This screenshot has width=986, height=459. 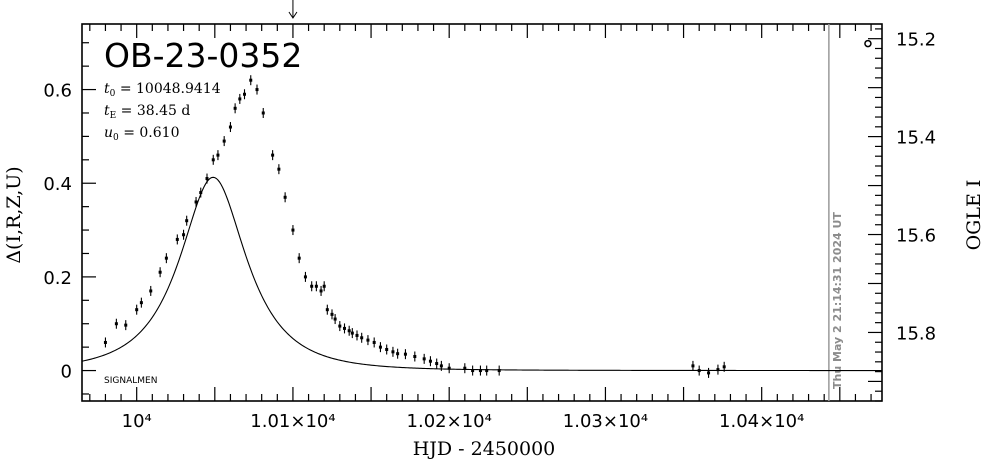 What do you see at coordinates (837, 300) in the screenshot?
I see `current-time-label: Thu May 2 21:14:31 2024 UT` at bounding box center [837, 300].